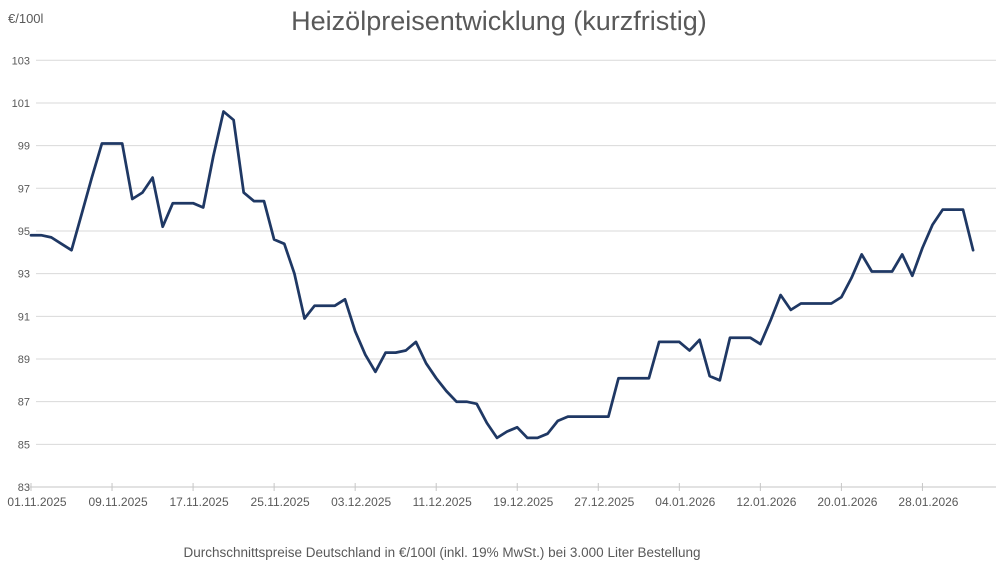 Image resolution: width=998 pixels, height=577 pixels. What do you see at coordinates (24, 275) in the screenshot?
I see `y-axis-label: 93` at bounding box center [24, 275].